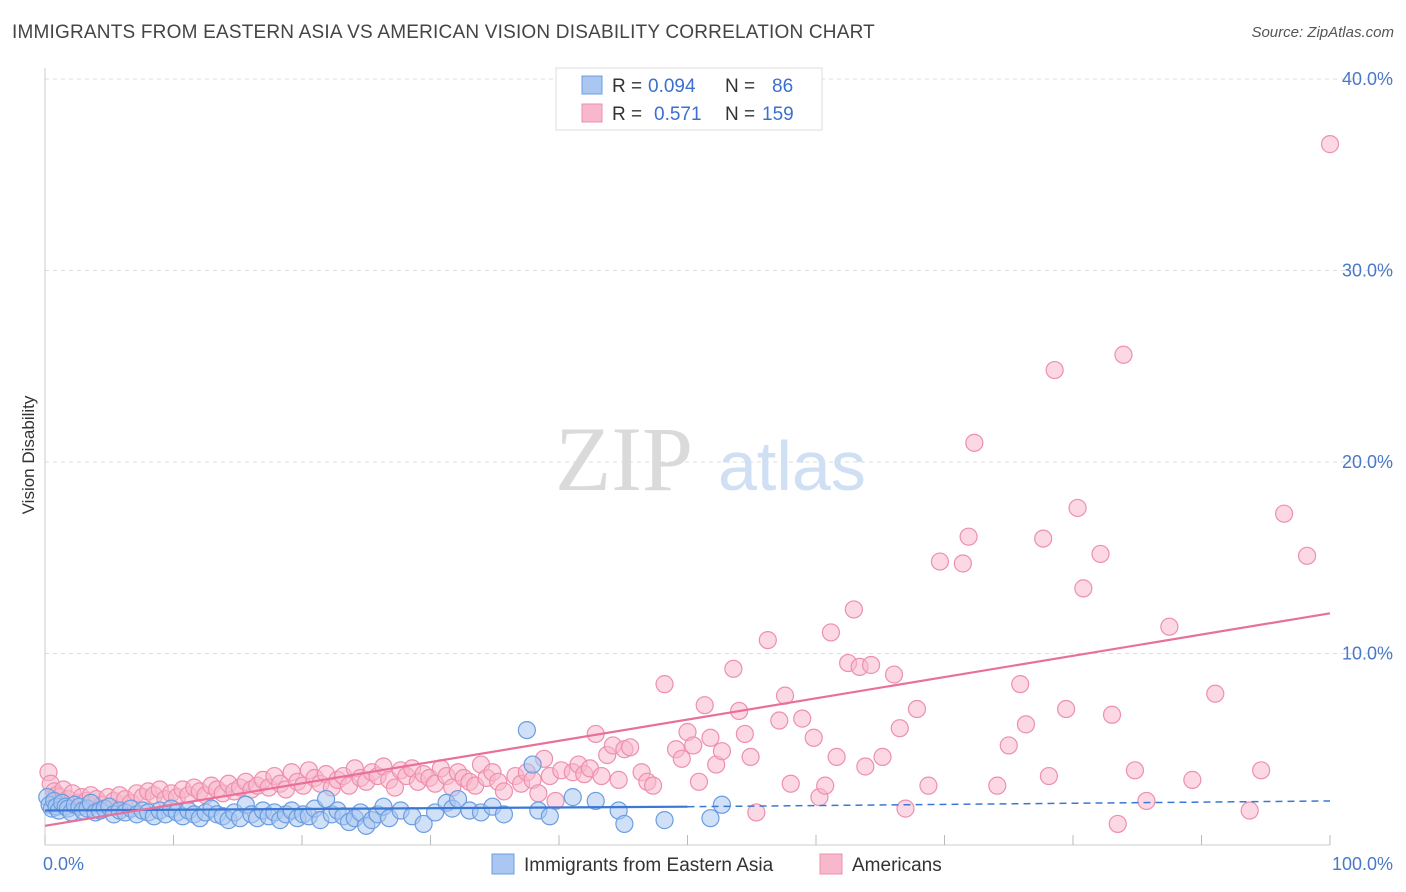  Describe the element at coordinates (28, 454) in the screenshot. I see `y-axis-title: Vision Disability` at that location.